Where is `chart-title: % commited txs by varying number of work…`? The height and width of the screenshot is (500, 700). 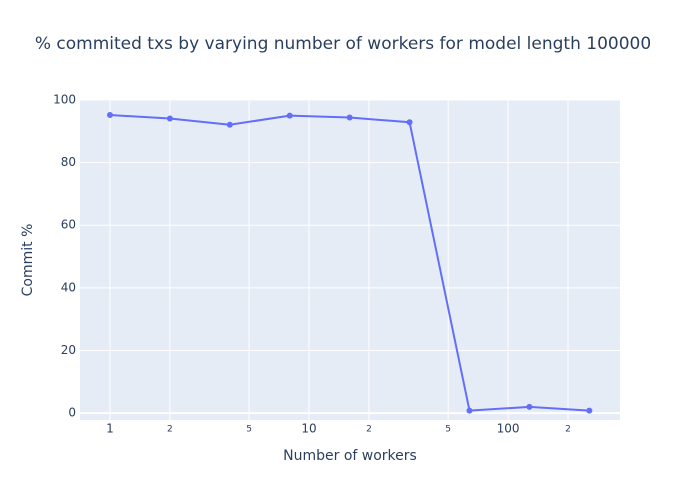
chart-title: % commited txs by varying number of work… is located at coordinates (343, 44).